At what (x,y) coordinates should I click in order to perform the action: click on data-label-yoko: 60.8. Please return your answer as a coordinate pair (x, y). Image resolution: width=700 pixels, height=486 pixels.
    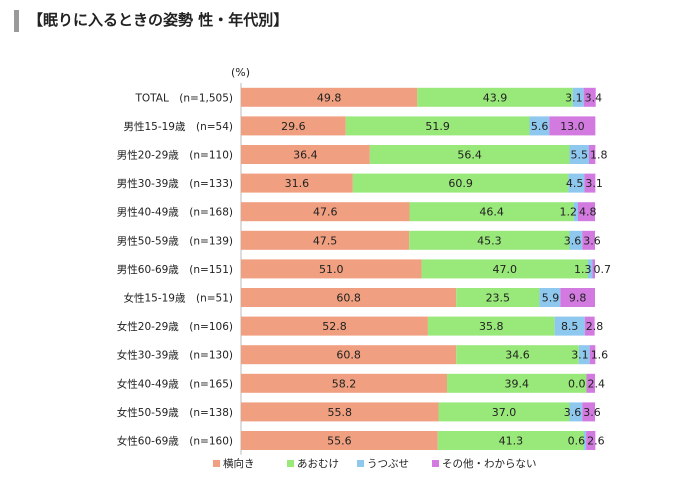
    Looking at the image, I should click on (348, 298).